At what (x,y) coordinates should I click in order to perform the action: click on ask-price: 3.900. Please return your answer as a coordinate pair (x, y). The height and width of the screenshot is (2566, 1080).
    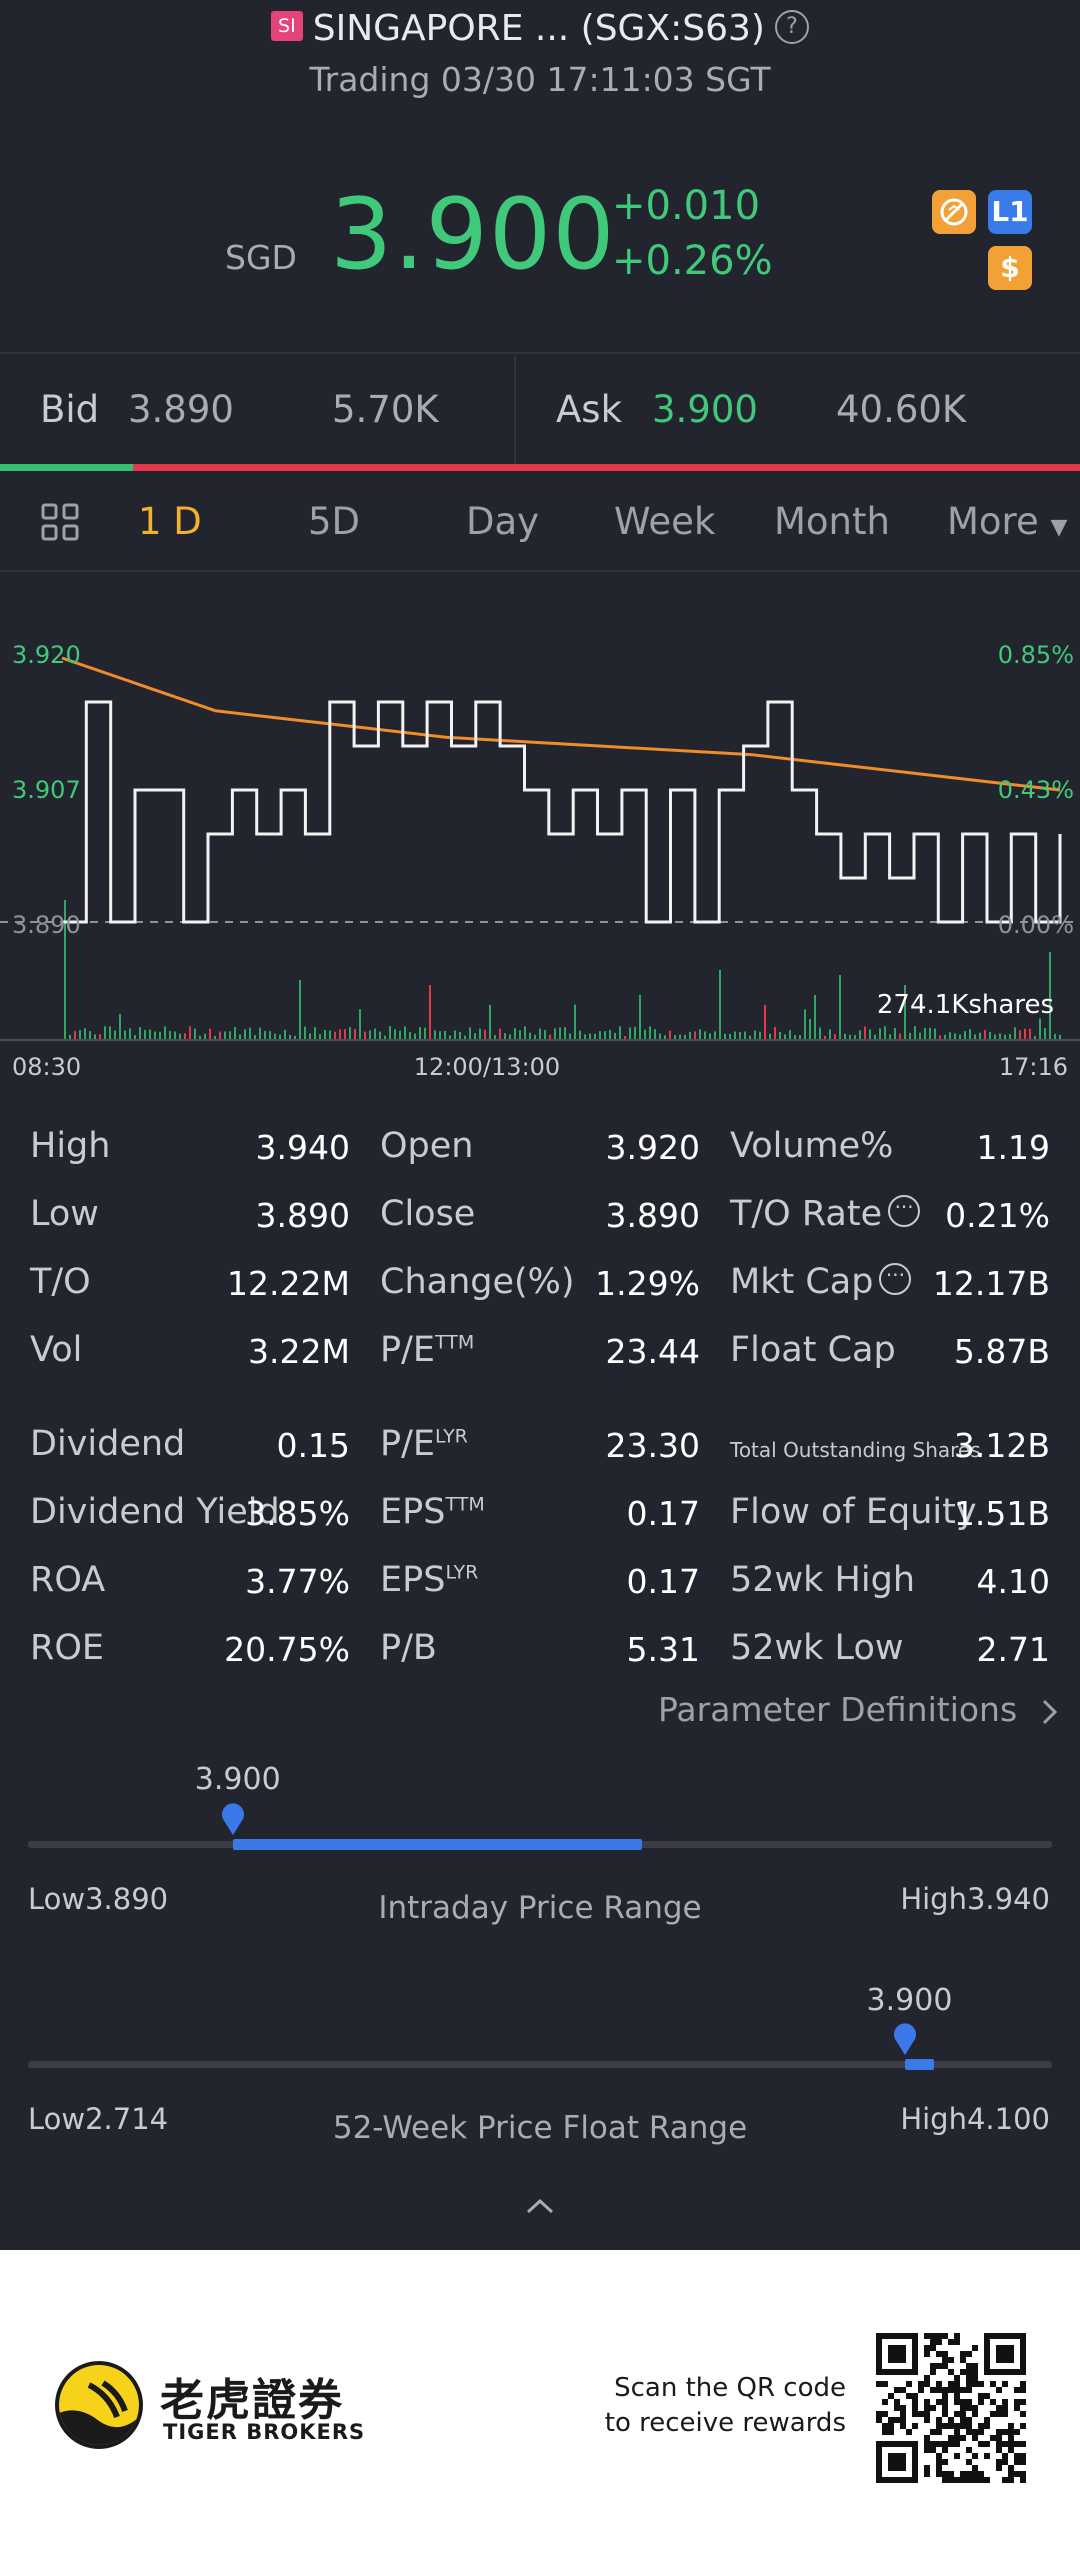
    Looking at the image, I should click on (705, 409).